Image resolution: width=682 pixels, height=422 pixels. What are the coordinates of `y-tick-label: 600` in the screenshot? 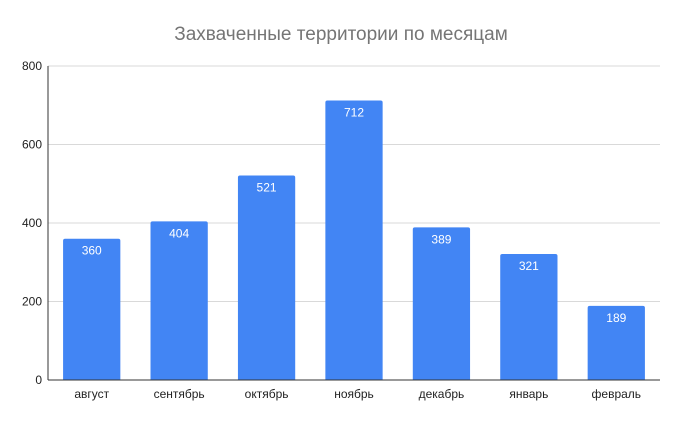 It's located at (32, 145).